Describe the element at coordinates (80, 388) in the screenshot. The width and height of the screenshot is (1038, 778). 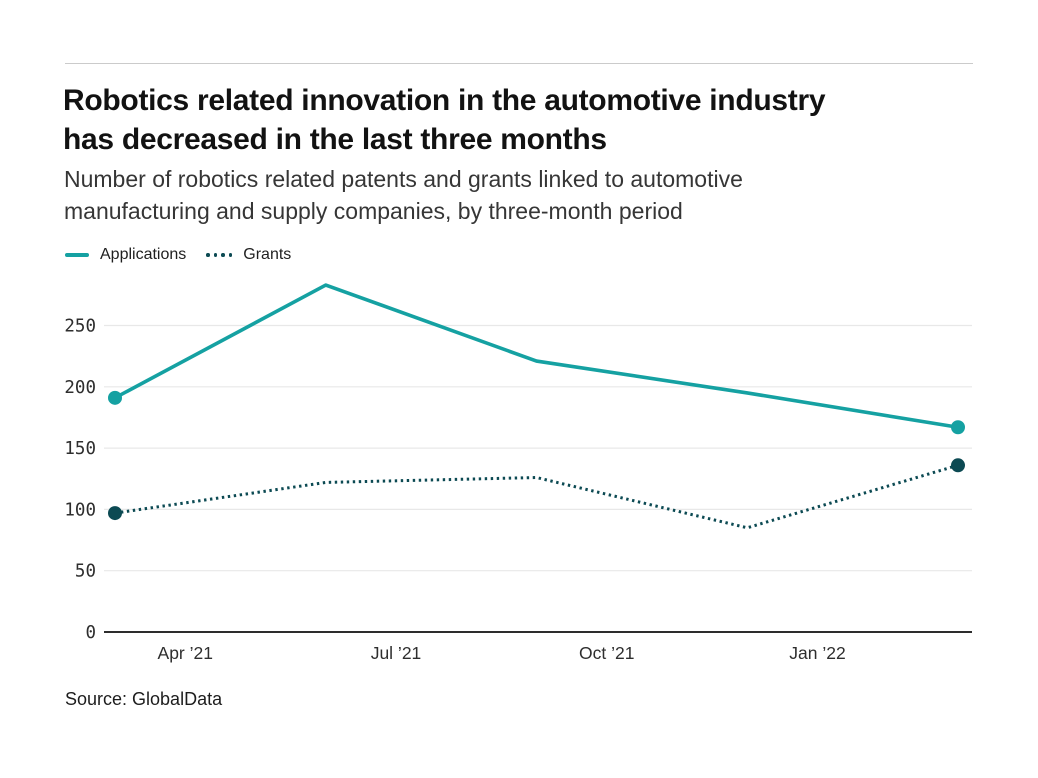
I see `y-tick-label-200: 200` at that location.